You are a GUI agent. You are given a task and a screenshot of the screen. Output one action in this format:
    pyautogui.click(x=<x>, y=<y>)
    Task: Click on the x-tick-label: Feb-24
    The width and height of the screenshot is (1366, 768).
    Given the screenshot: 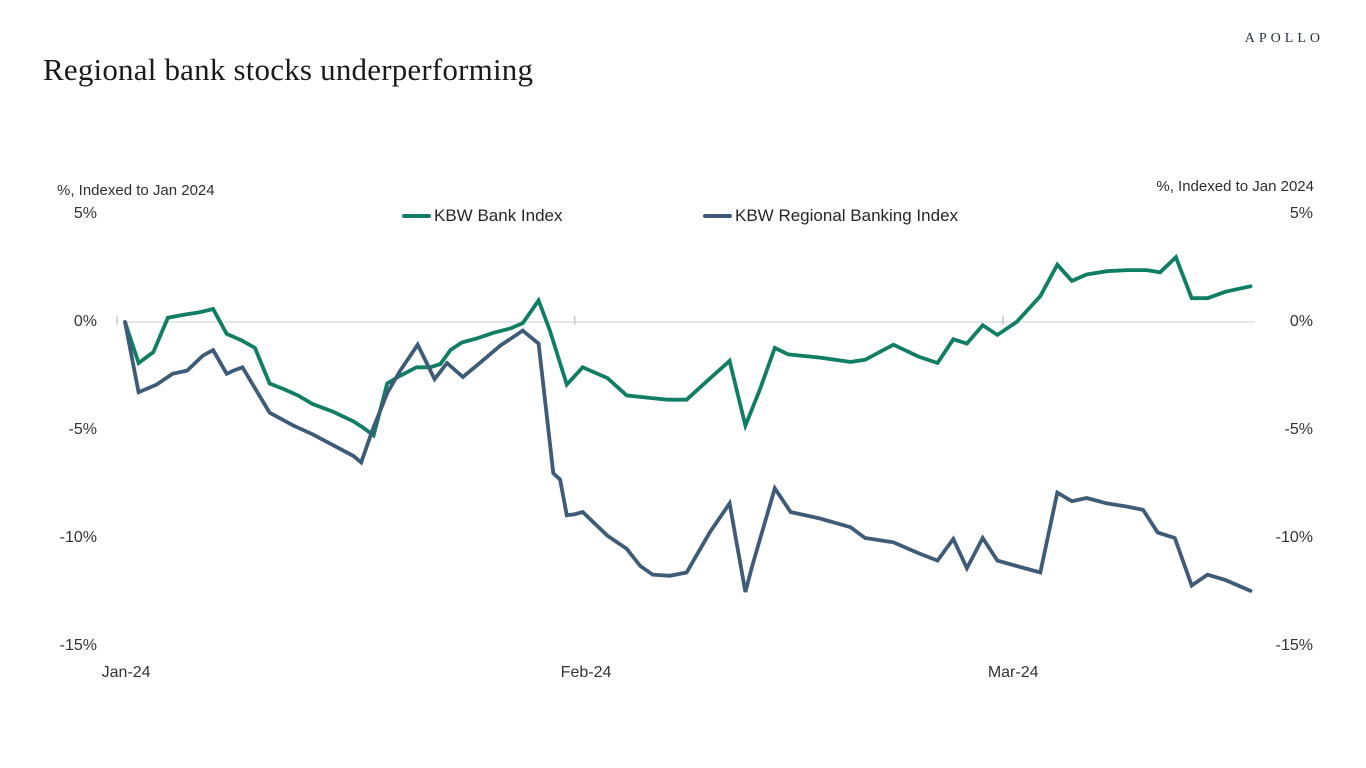 What is the action you would take?
    pyautogui.click(x=586, y=672)
    